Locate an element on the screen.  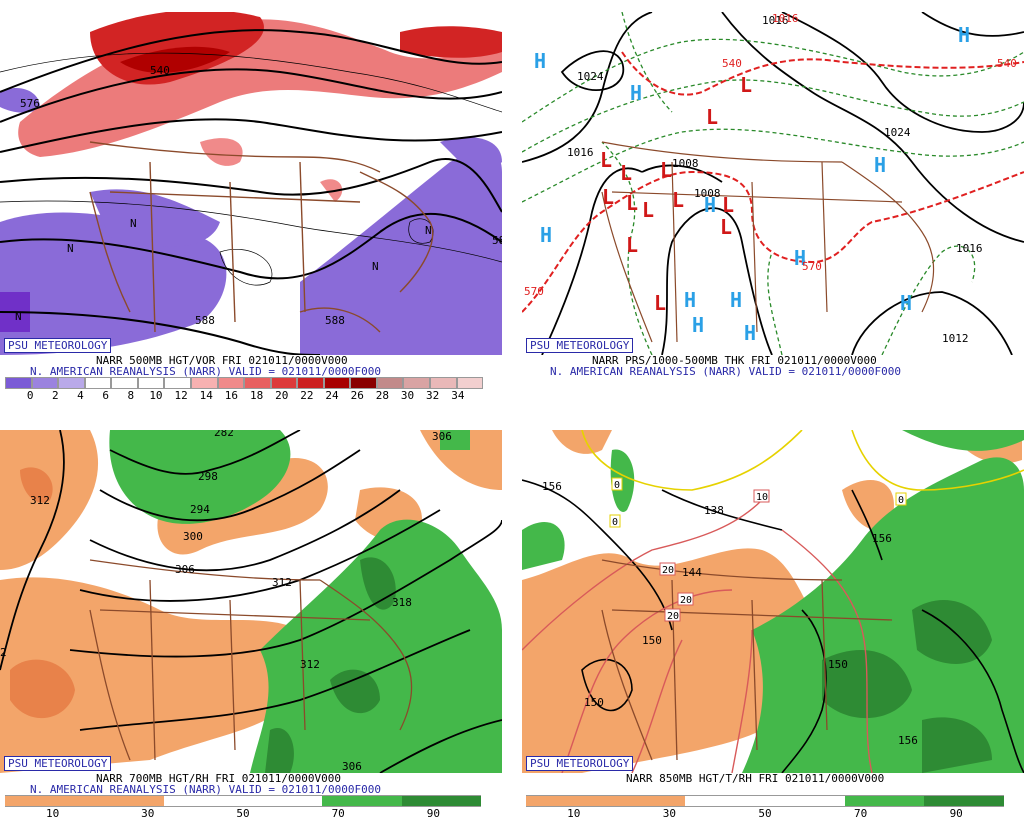
vorticity-colorbar is located at coordinates (244, 383).